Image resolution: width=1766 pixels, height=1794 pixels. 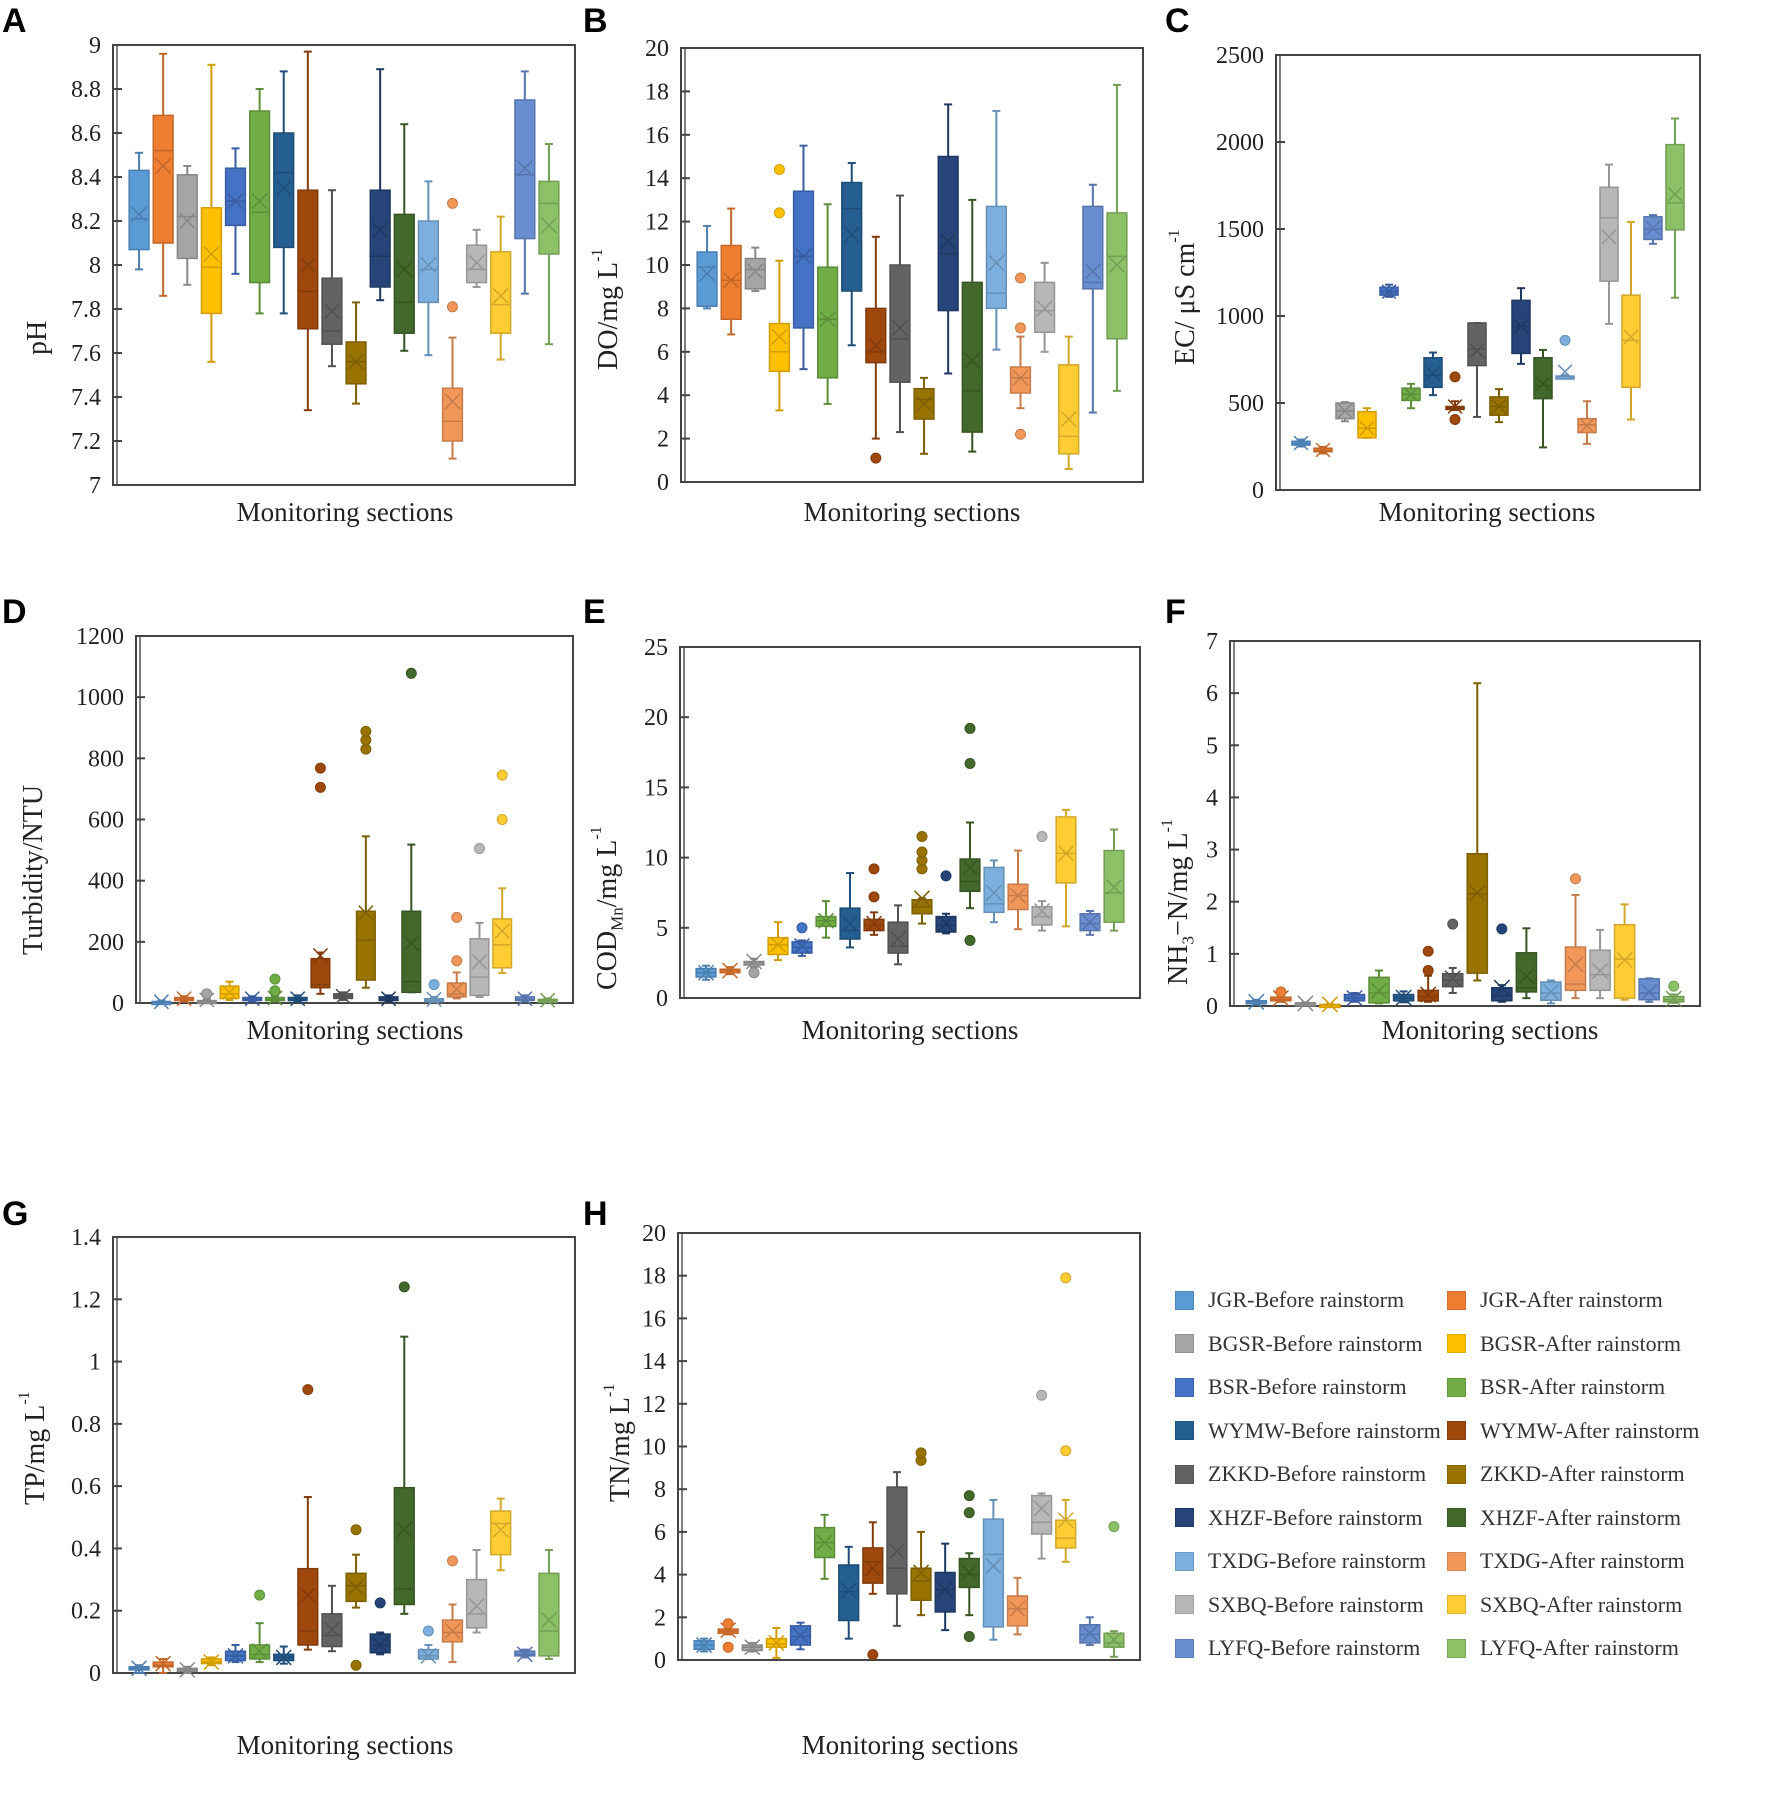 What do you see at coordinates (1212, 642) in the screenshot?
I see `y-tick-label: 7` at bounding box center [1212, 642].